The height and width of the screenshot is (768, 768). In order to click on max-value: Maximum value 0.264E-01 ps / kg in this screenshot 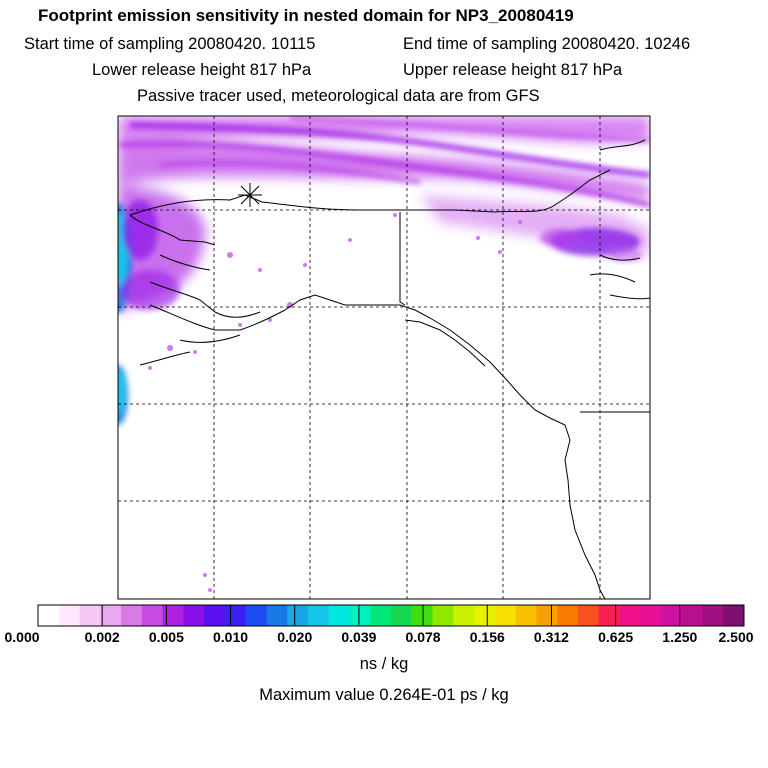, I will do `click(384, 695)`.